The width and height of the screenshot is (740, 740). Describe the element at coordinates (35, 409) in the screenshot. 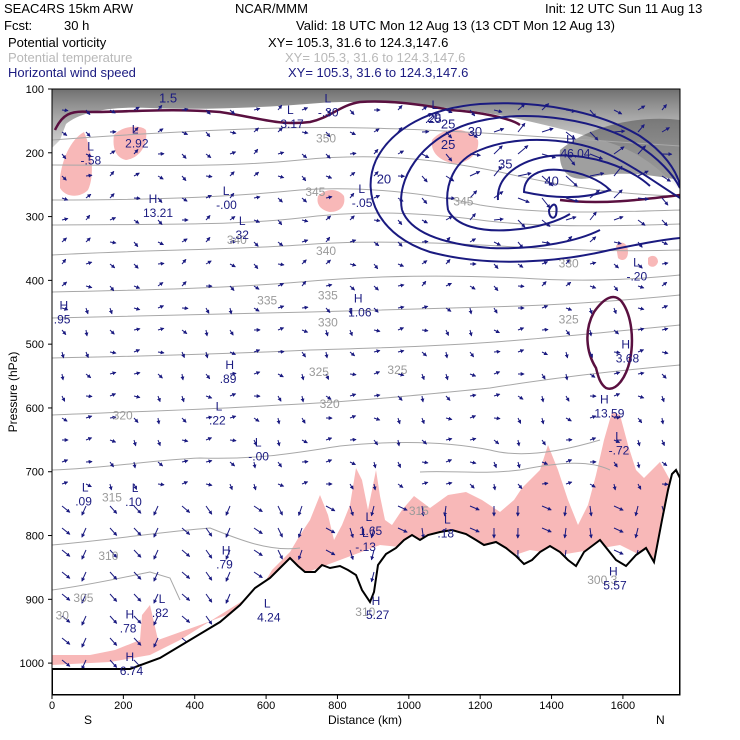

I see `y-tick-label: 600` at that location.